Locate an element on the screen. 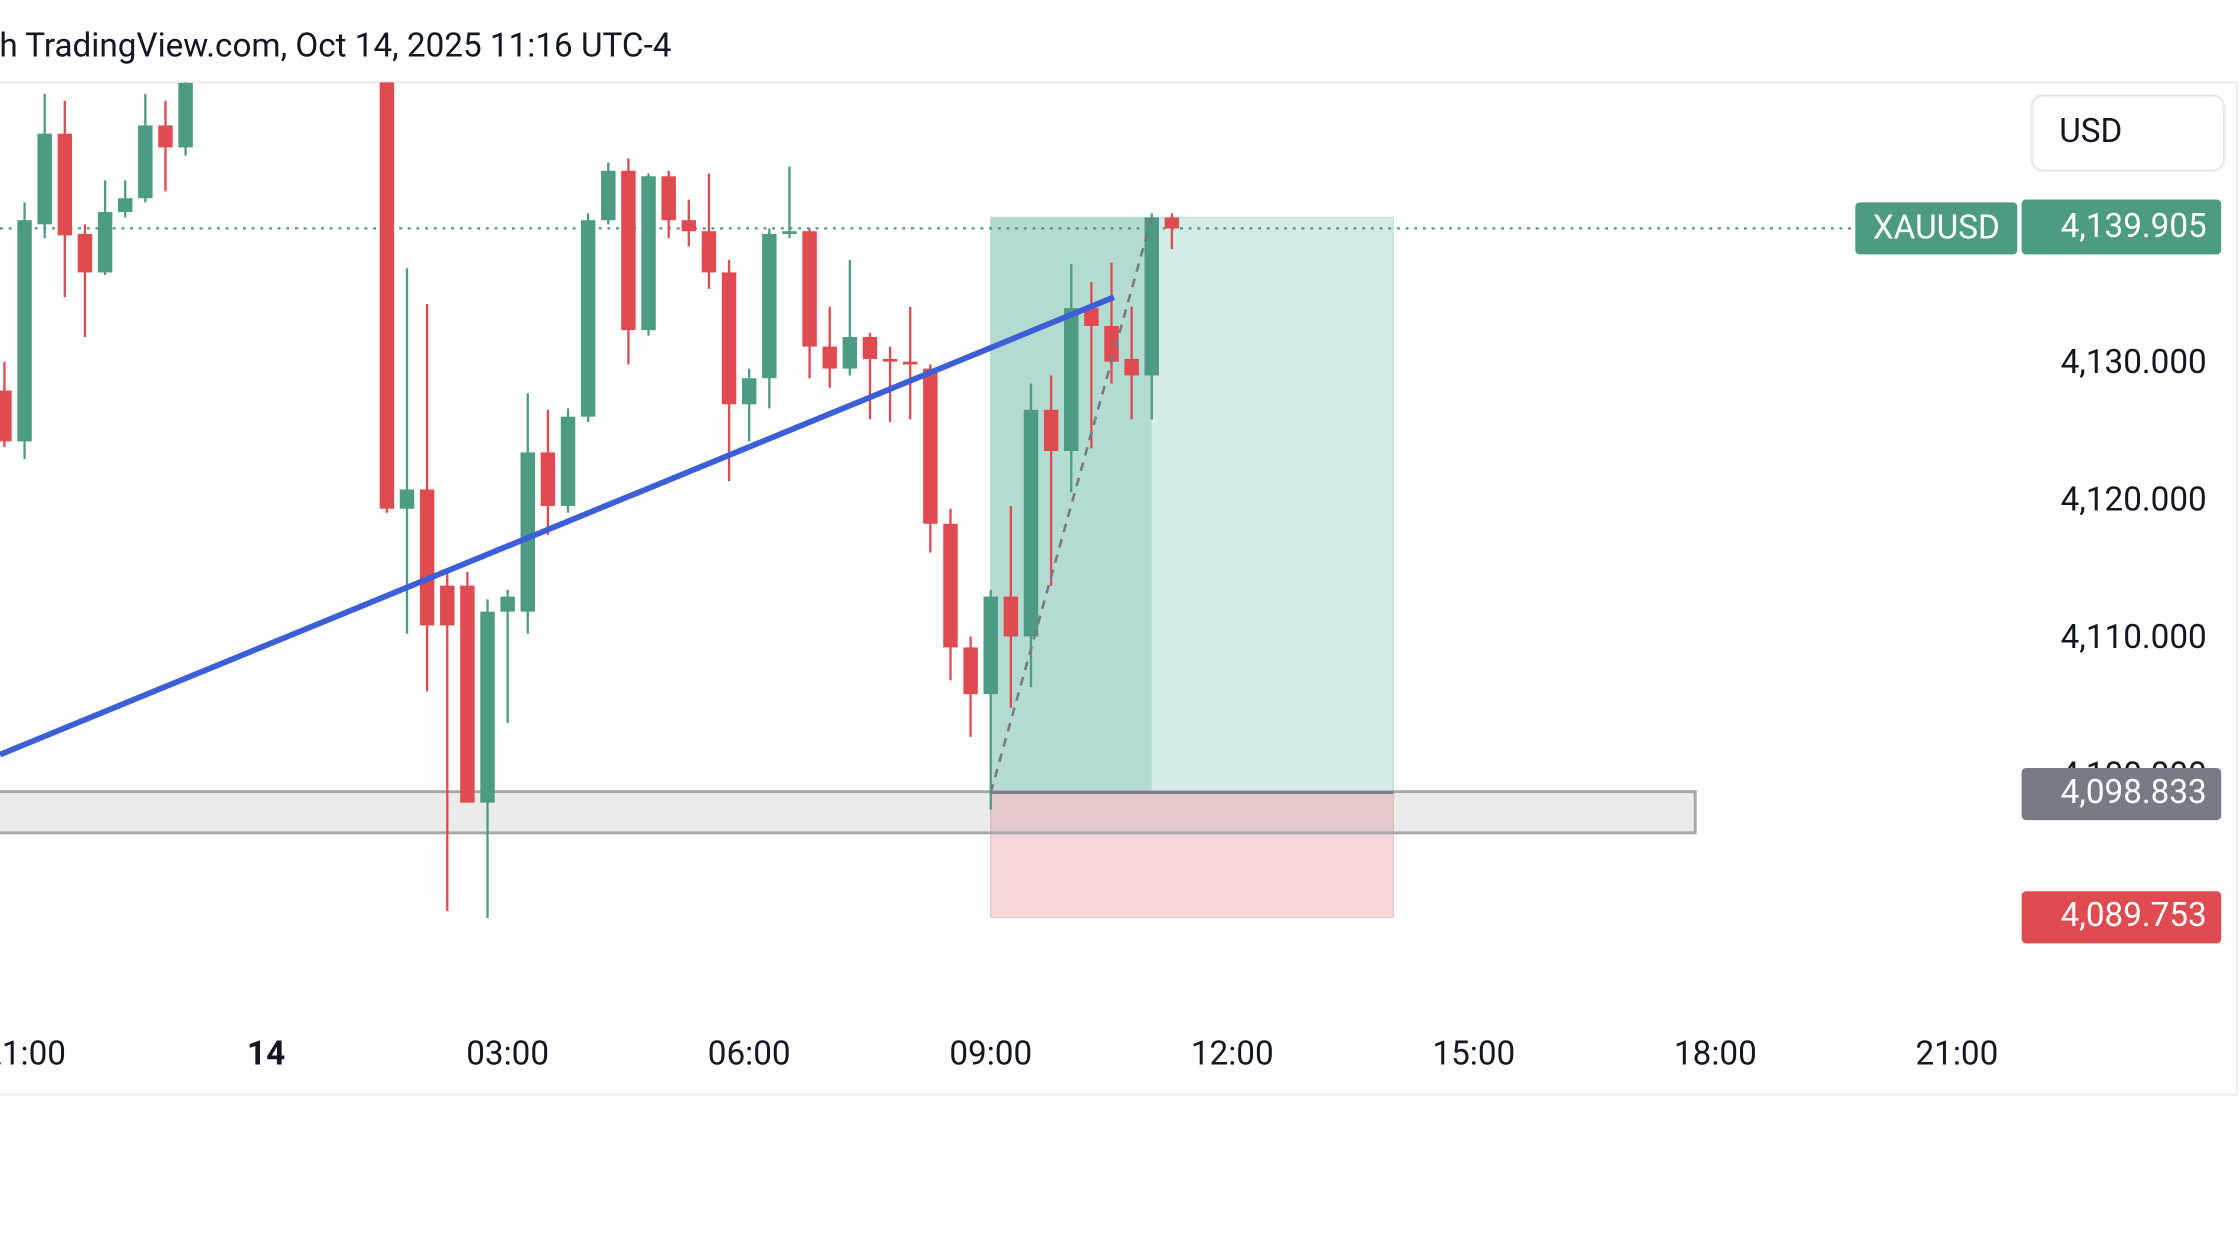 Image resolution: width=2240 pixels, height=1260 pixels. x-tick-label: 14 is located at coordinates (266, 1053).